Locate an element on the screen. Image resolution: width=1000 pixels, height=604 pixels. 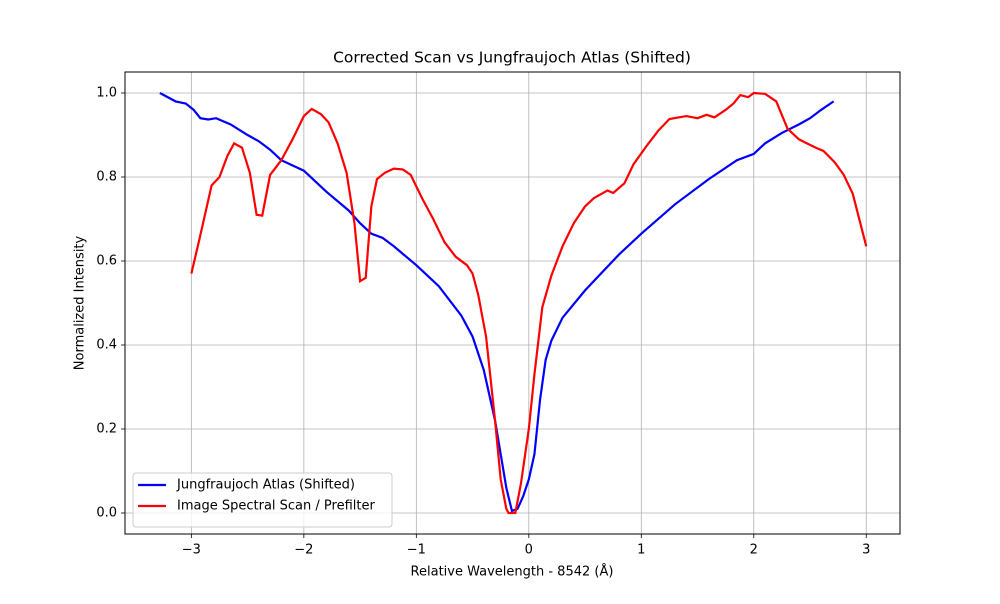
y-tick-label: 0.2 is located at coordinates (106, 429).